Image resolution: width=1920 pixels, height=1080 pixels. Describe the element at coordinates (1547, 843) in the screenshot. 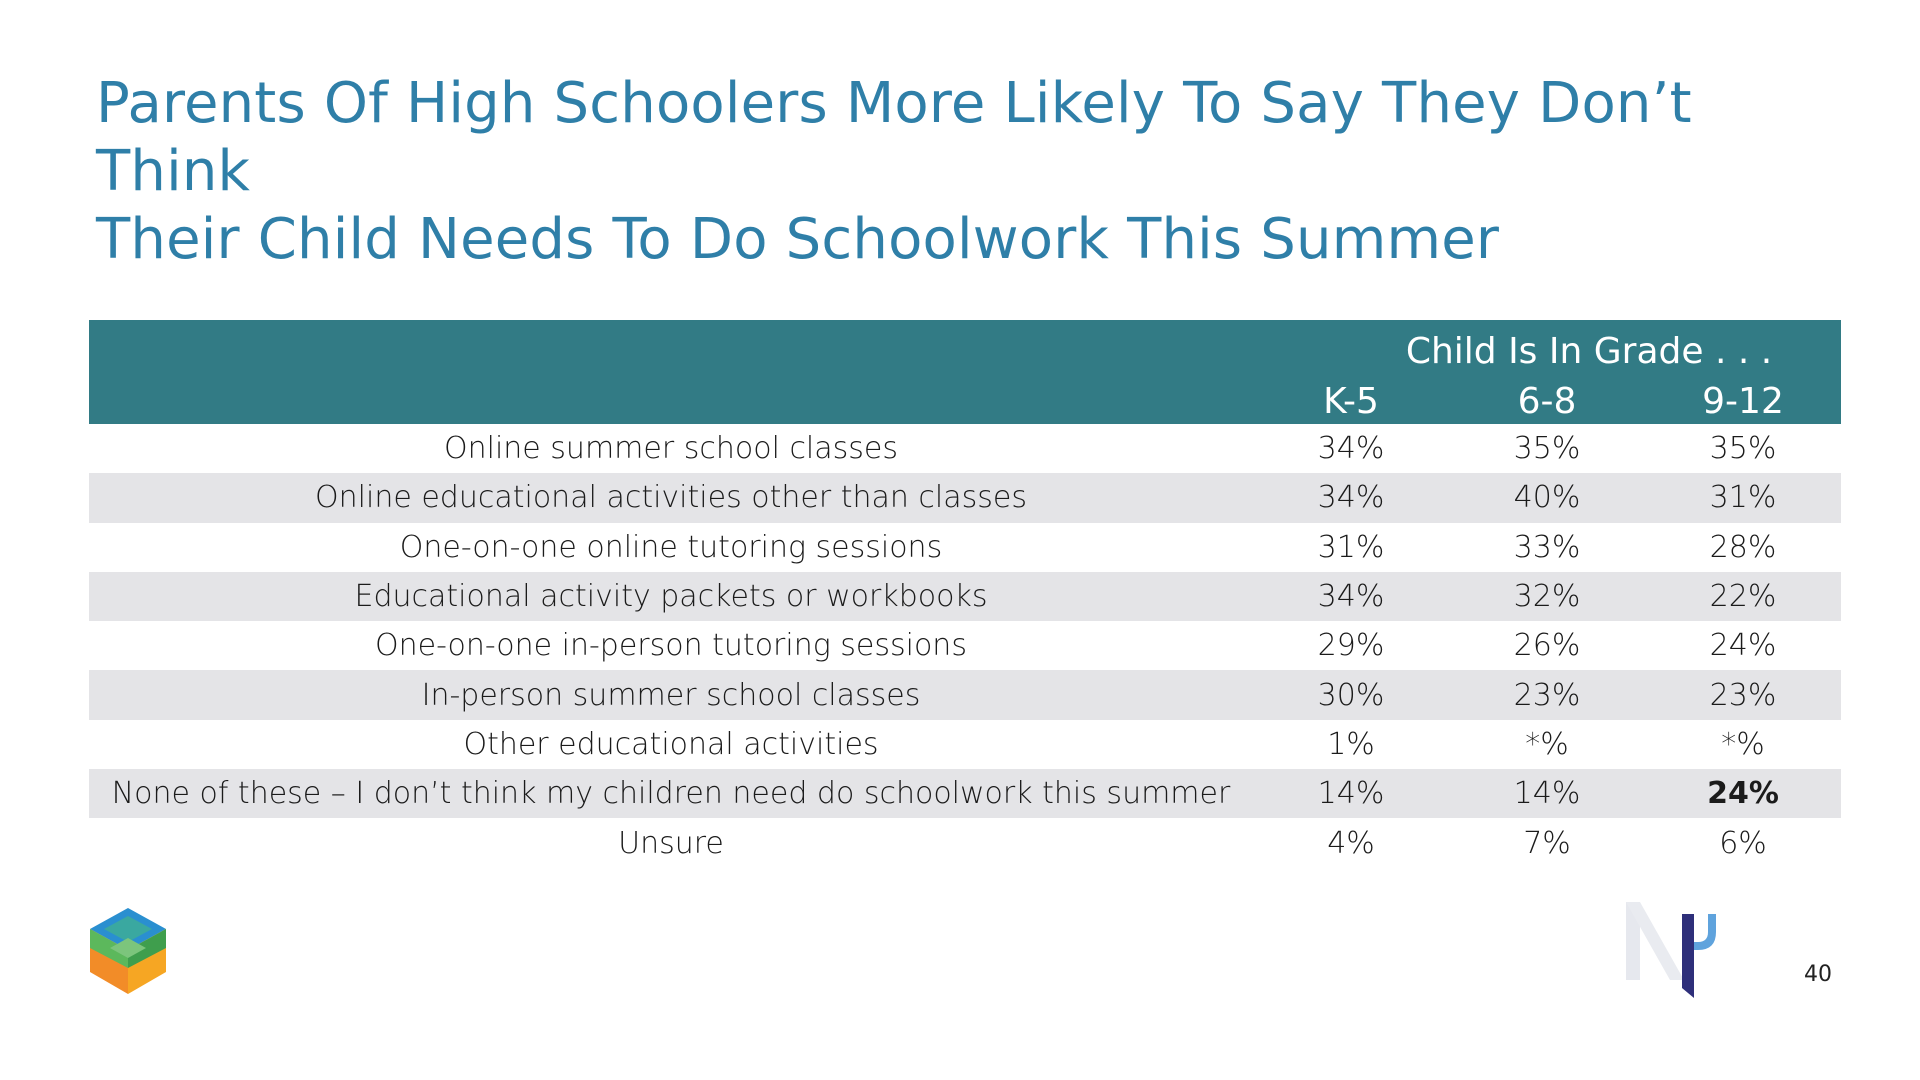

I see `value-cell: 7%` at that location.